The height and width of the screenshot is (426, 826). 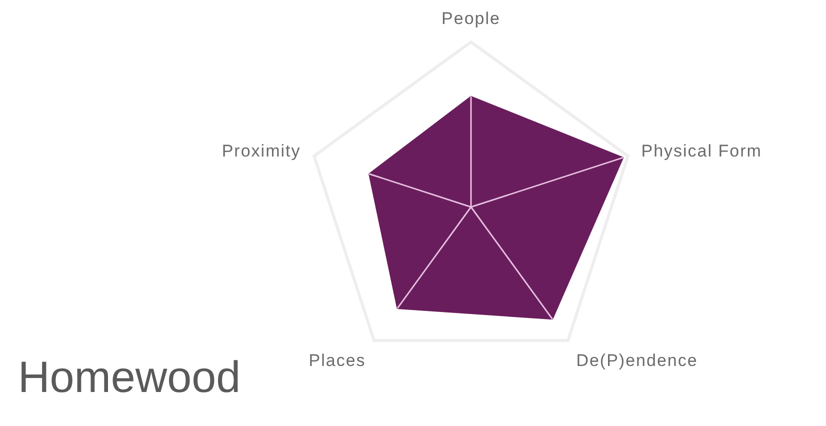 What do you see at coordinates (261, 151) in the screenshot?
I see `spoke-label: Proximity` at bounding box center [261, 151].